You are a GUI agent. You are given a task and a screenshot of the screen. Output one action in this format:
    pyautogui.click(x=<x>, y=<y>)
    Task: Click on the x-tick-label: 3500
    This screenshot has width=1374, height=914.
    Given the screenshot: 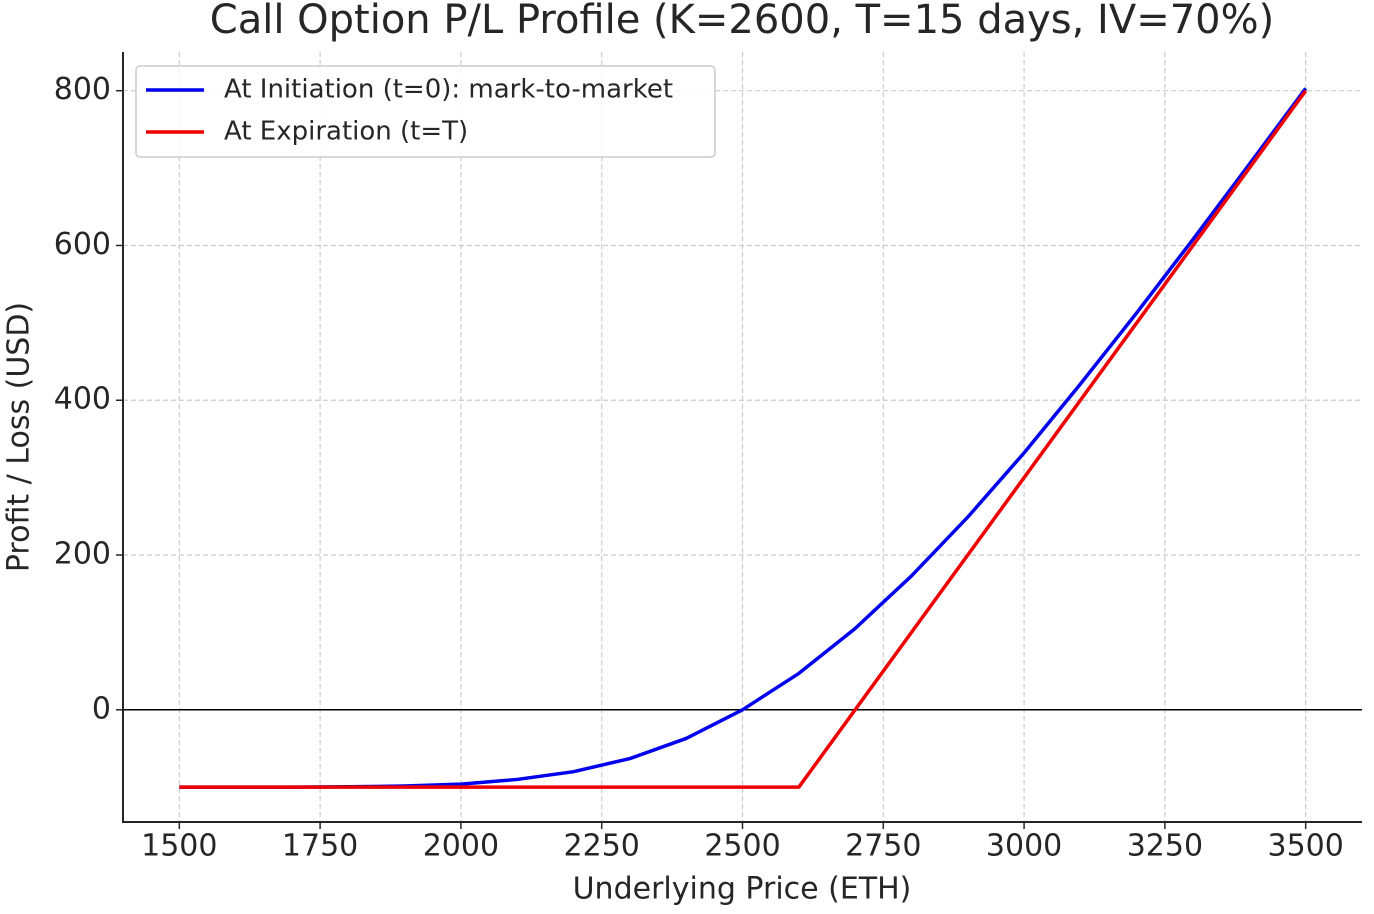 What is the action you would take?
    pyautogui.click(x=1306, y=846)
    